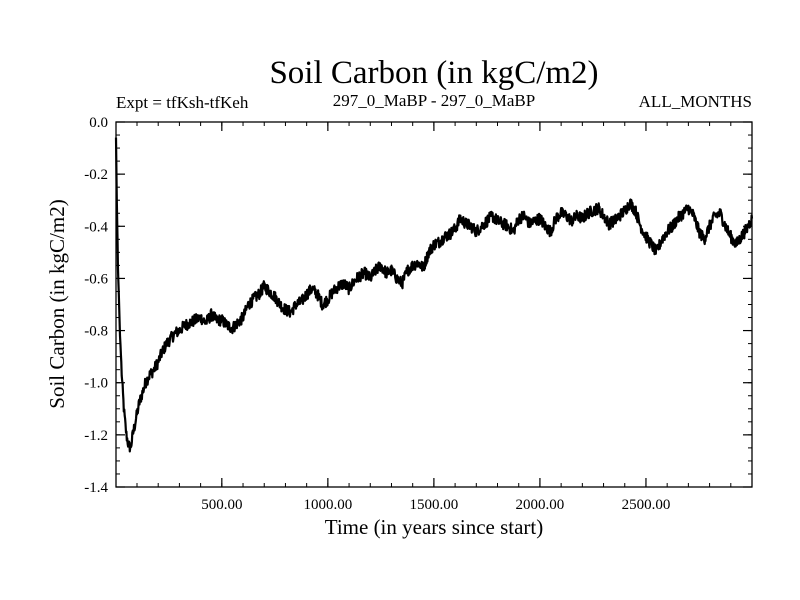 Image resolution: width=800 pixels, height=600 pixels. Describe the element at coordinates (221, 505) in the screenshot. I see `x-tick-label: 500.00` at that location.